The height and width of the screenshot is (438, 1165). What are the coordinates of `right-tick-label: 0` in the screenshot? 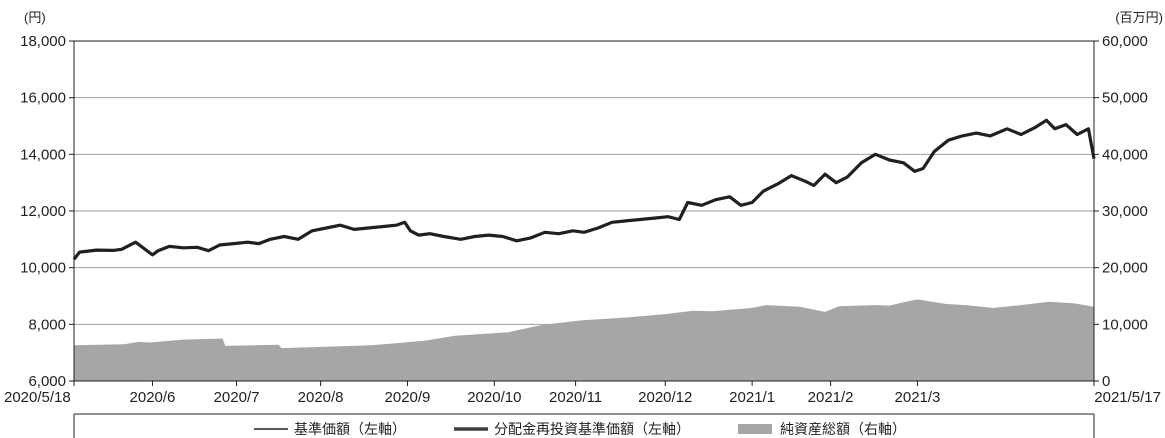 It's located at (1106, 381).